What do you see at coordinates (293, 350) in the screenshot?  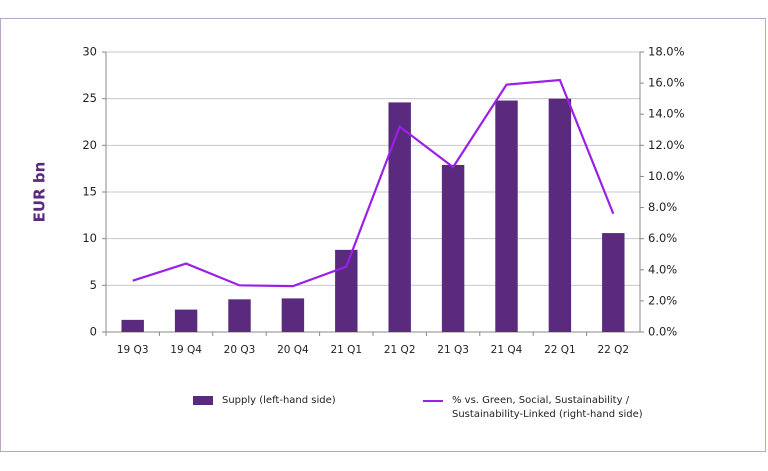 I see `x-tick-label: 20 Q4` at bounding box center [293, 350].